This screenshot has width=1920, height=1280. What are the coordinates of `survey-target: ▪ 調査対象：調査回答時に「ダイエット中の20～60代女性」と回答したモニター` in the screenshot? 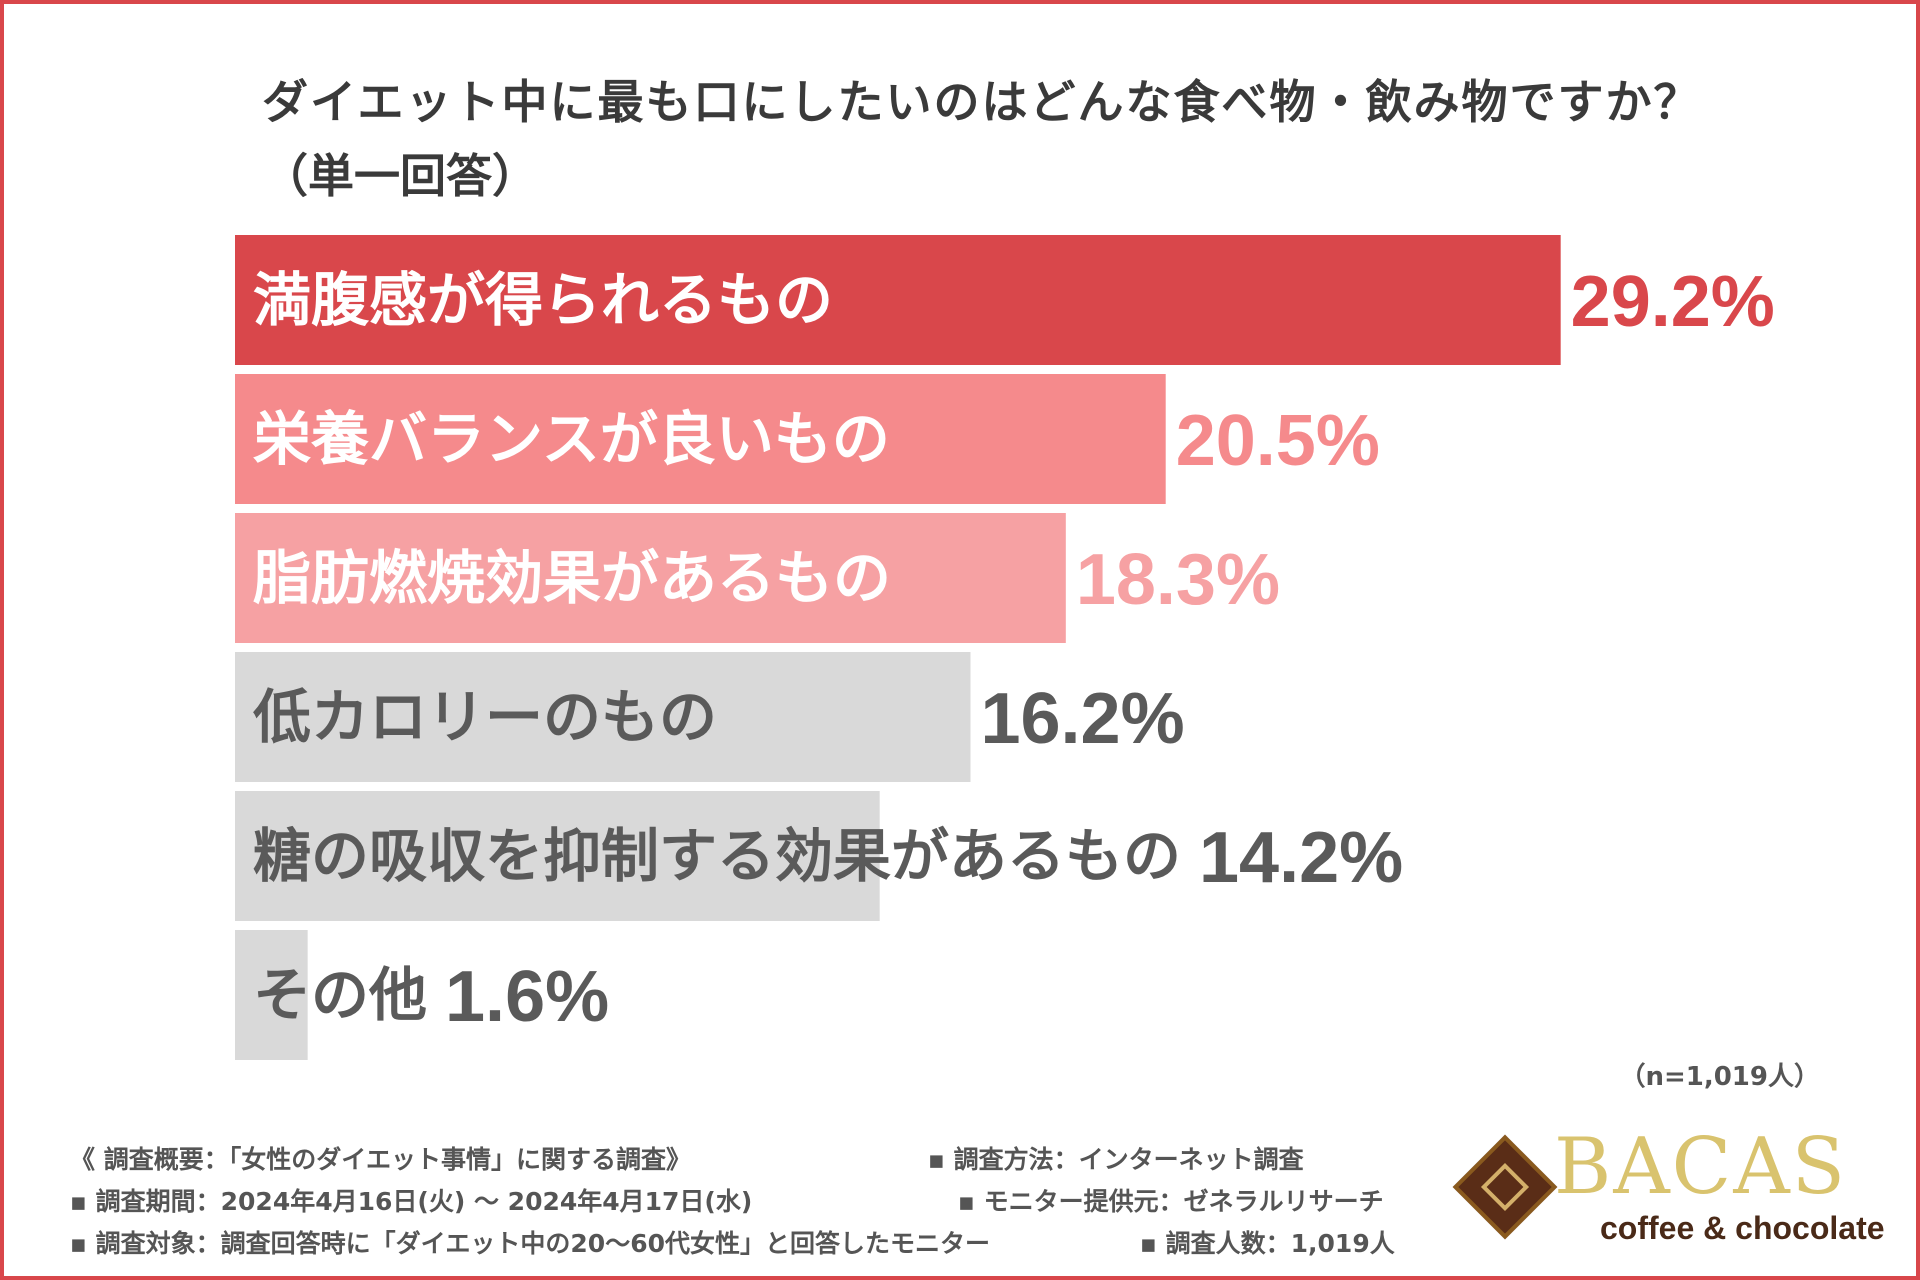 It's located at (530, 1243).